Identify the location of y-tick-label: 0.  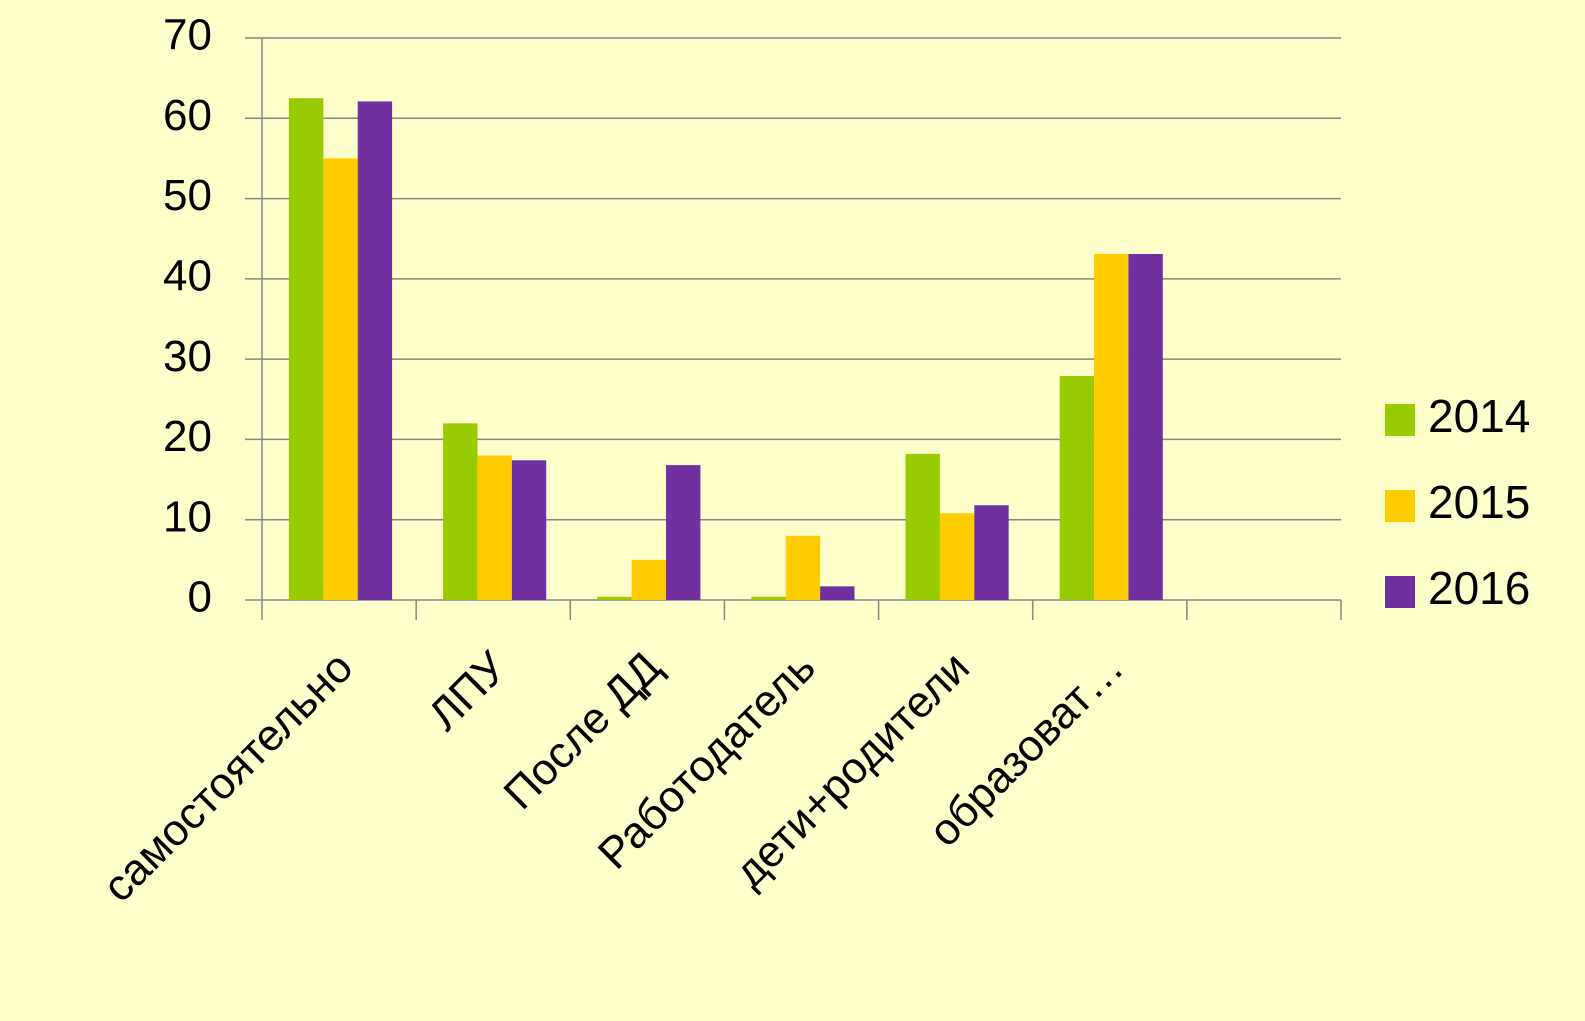
(200, 597).